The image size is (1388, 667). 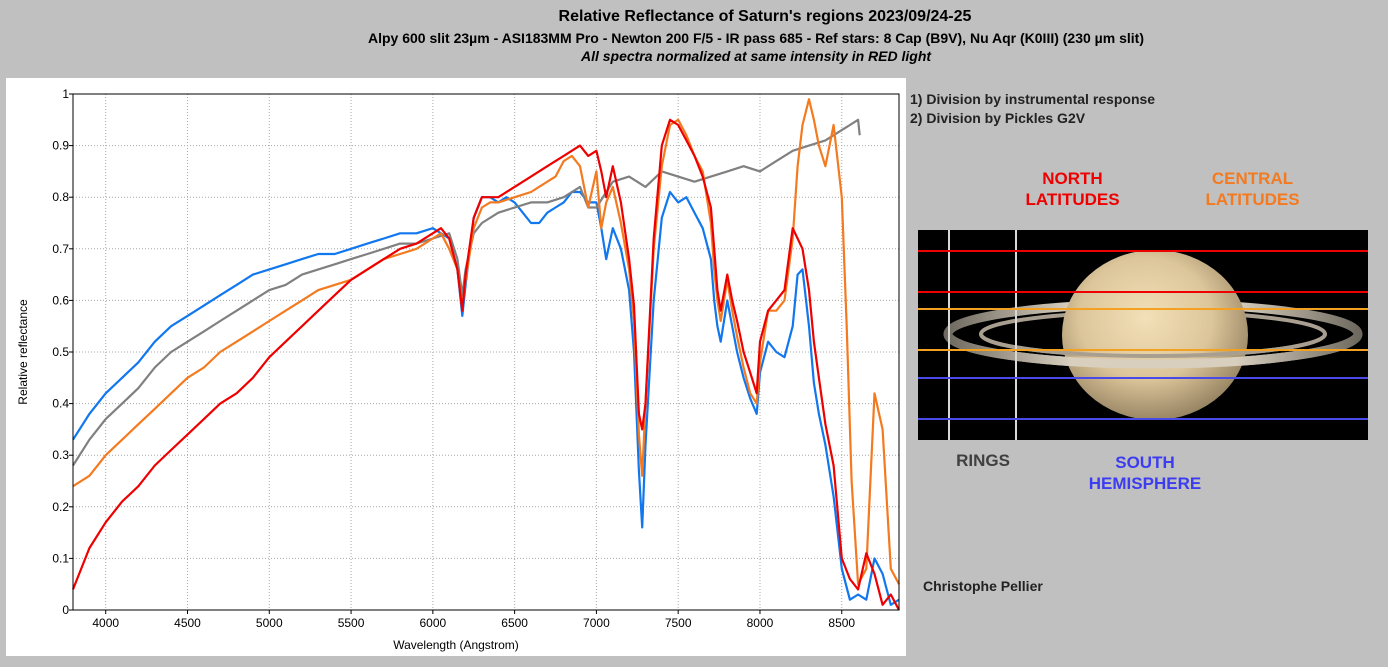 What do you see at coordinates (1145, 462) in the screenshot?
I see `south-label-line1: SOUTH` at bounding box center [1145, 462].